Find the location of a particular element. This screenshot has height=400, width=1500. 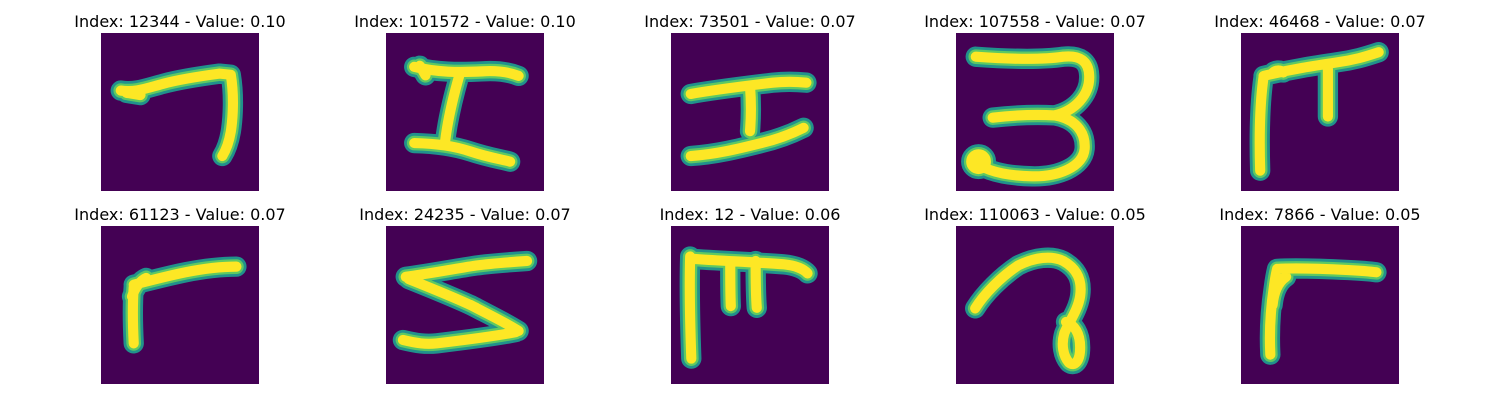

panel-title: Index: 107558 - Value: 0.07 is located at coordinates (1035, 21).